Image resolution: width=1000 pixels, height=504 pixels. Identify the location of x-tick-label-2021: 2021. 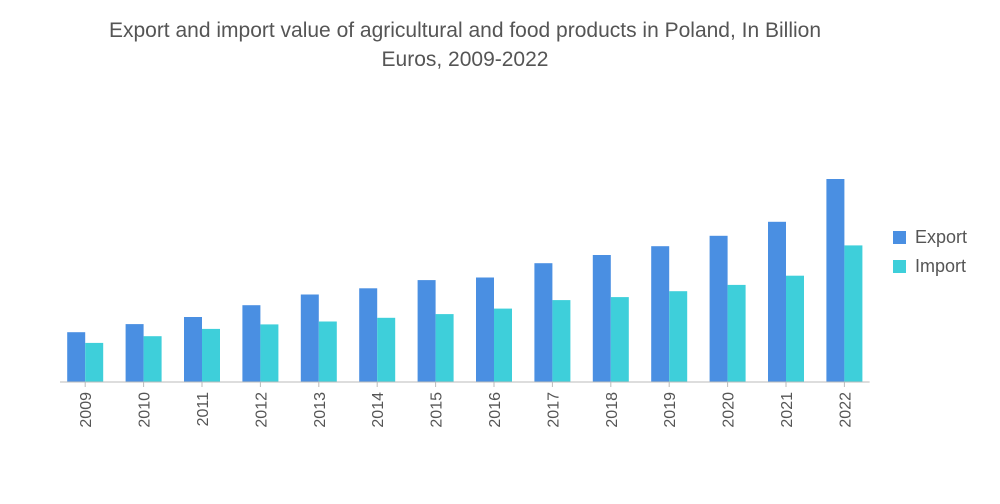
(787, 410).